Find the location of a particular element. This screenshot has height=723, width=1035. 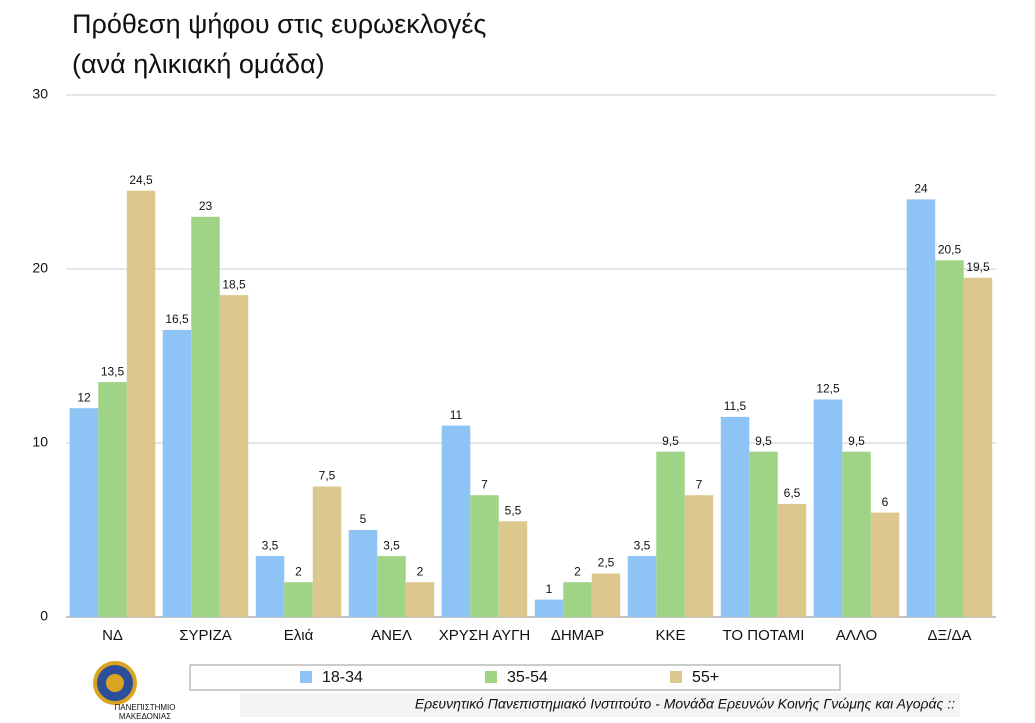

footer-strip is located at coordinates (600, 705).